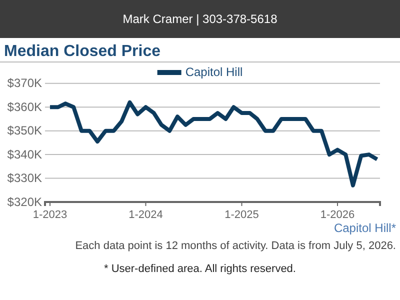 The width and height of the screenshot is (400, 300). What do you see at coordinates (24, 201) in the screenshot?
I see `y-tick-label: $320K` at bounding box center [24, 201].